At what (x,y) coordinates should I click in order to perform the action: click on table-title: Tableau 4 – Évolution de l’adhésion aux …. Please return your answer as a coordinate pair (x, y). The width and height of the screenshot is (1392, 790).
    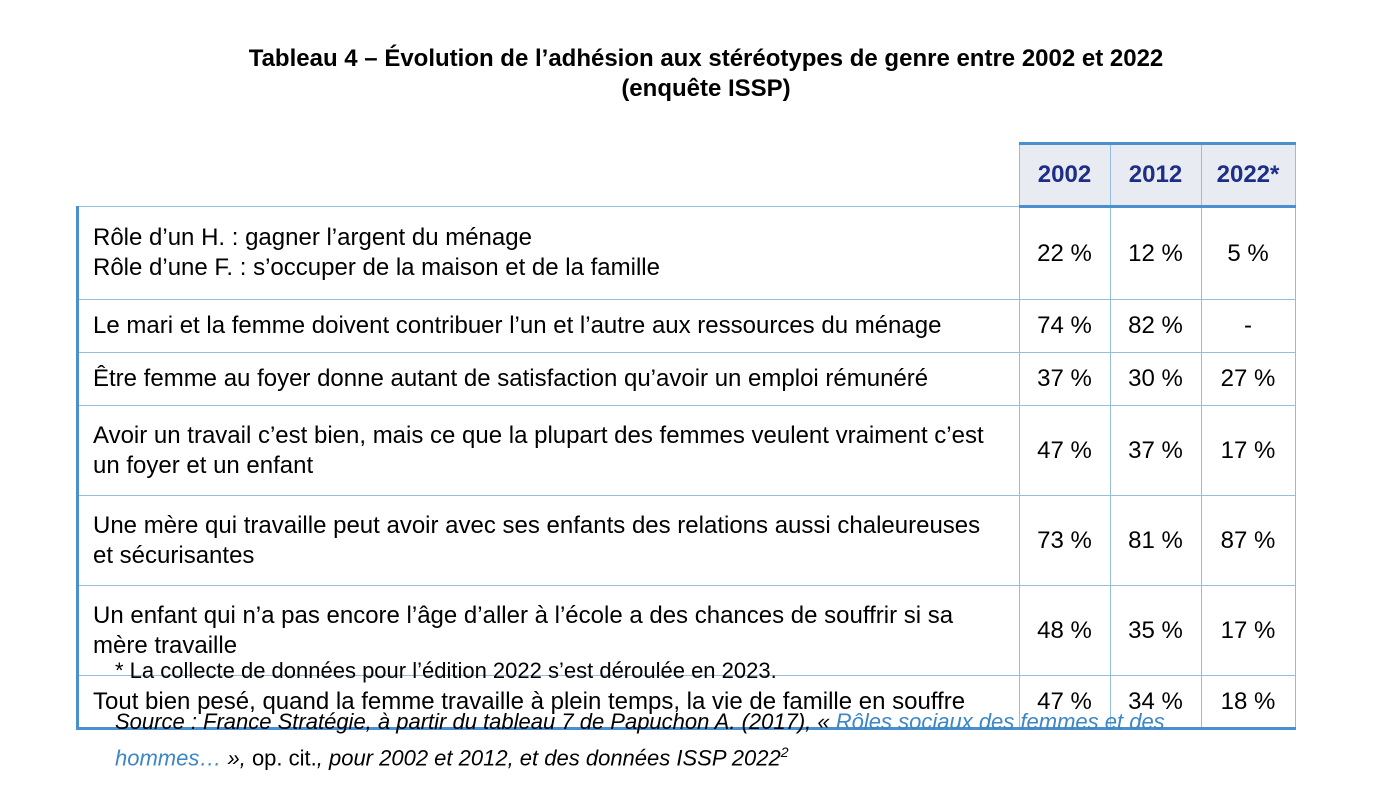
    Looking at the image, I should click on (696, 74).